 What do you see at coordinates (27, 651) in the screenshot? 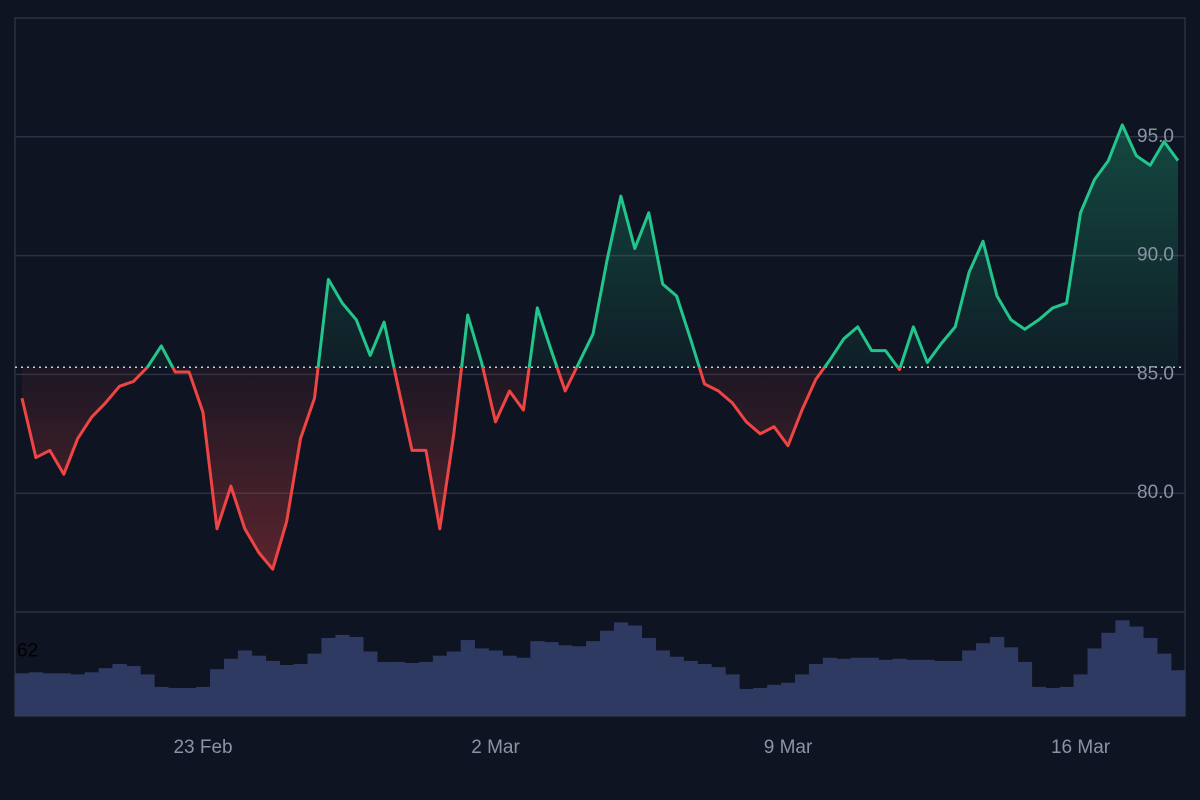
I see `volume-tick-label: 62` at bounding box center [27, 651].